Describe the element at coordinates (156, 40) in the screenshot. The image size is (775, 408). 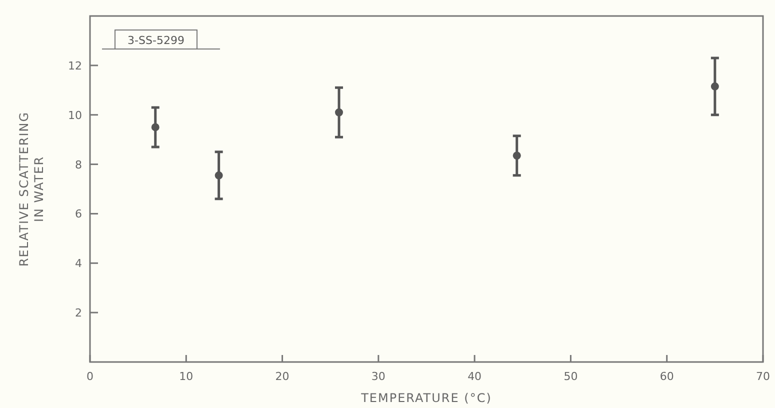
I see `annotation: 3-SS-5299` at that location.